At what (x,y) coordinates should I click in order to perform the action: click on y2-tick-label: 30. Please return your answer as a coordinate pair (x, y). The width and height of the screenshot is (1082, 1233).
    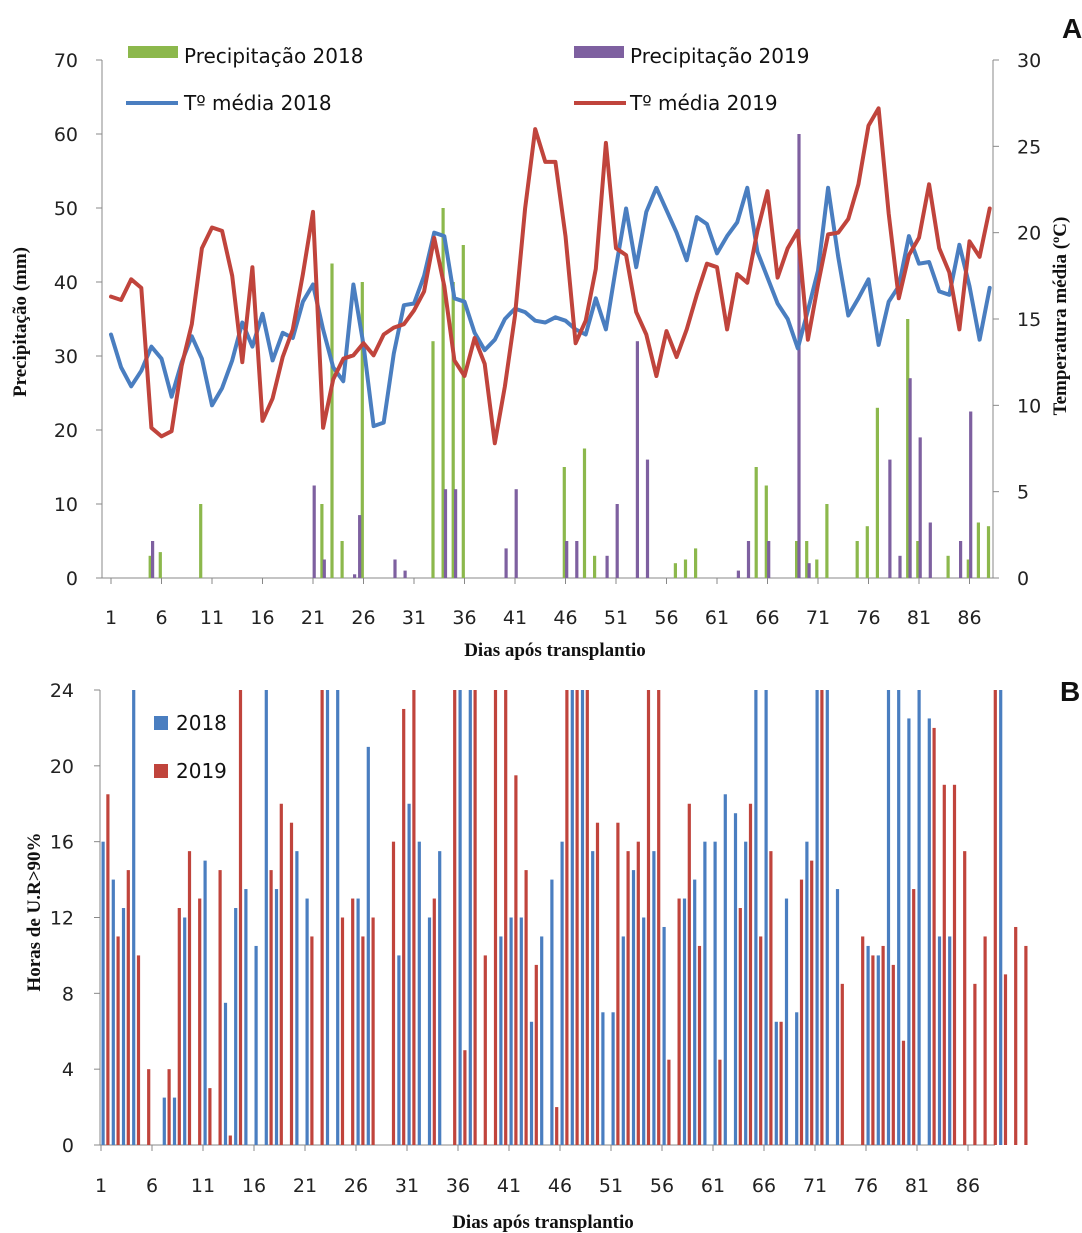
    Looking at the image, I should click on (1029, 61).